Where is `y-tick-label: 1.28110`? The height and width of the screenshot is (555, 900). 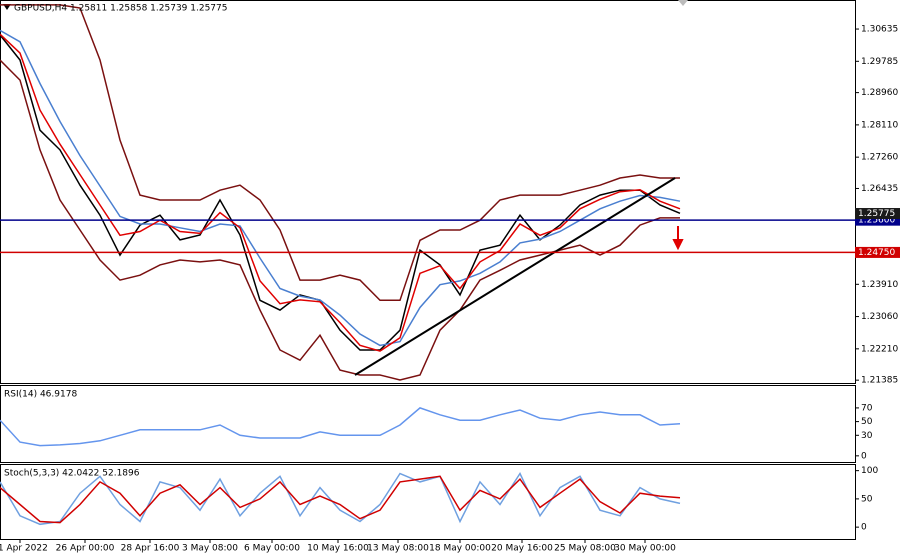 y-tick-label: 1.28110 is located at coordinates (879, 125).